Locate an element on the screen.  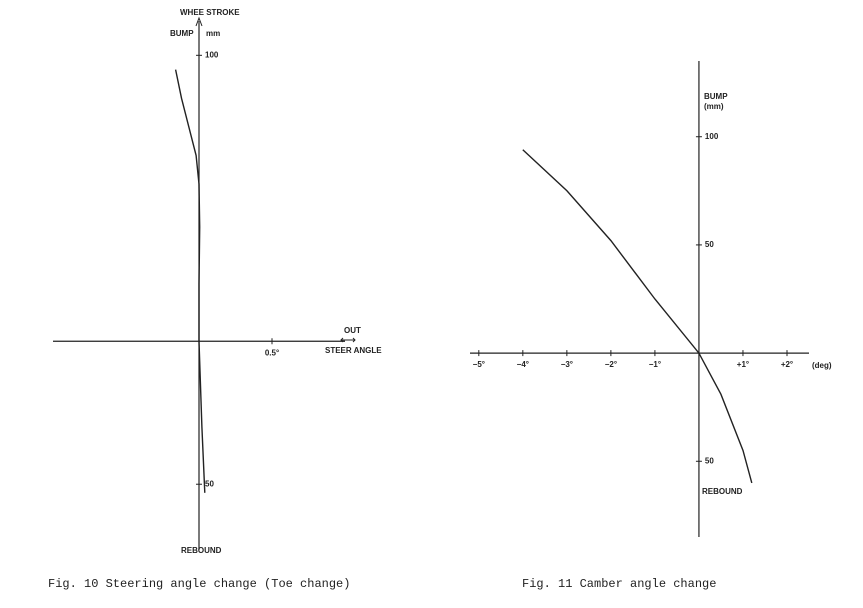
x-tick-label: 0.5° is located at coordinates (272, 352).